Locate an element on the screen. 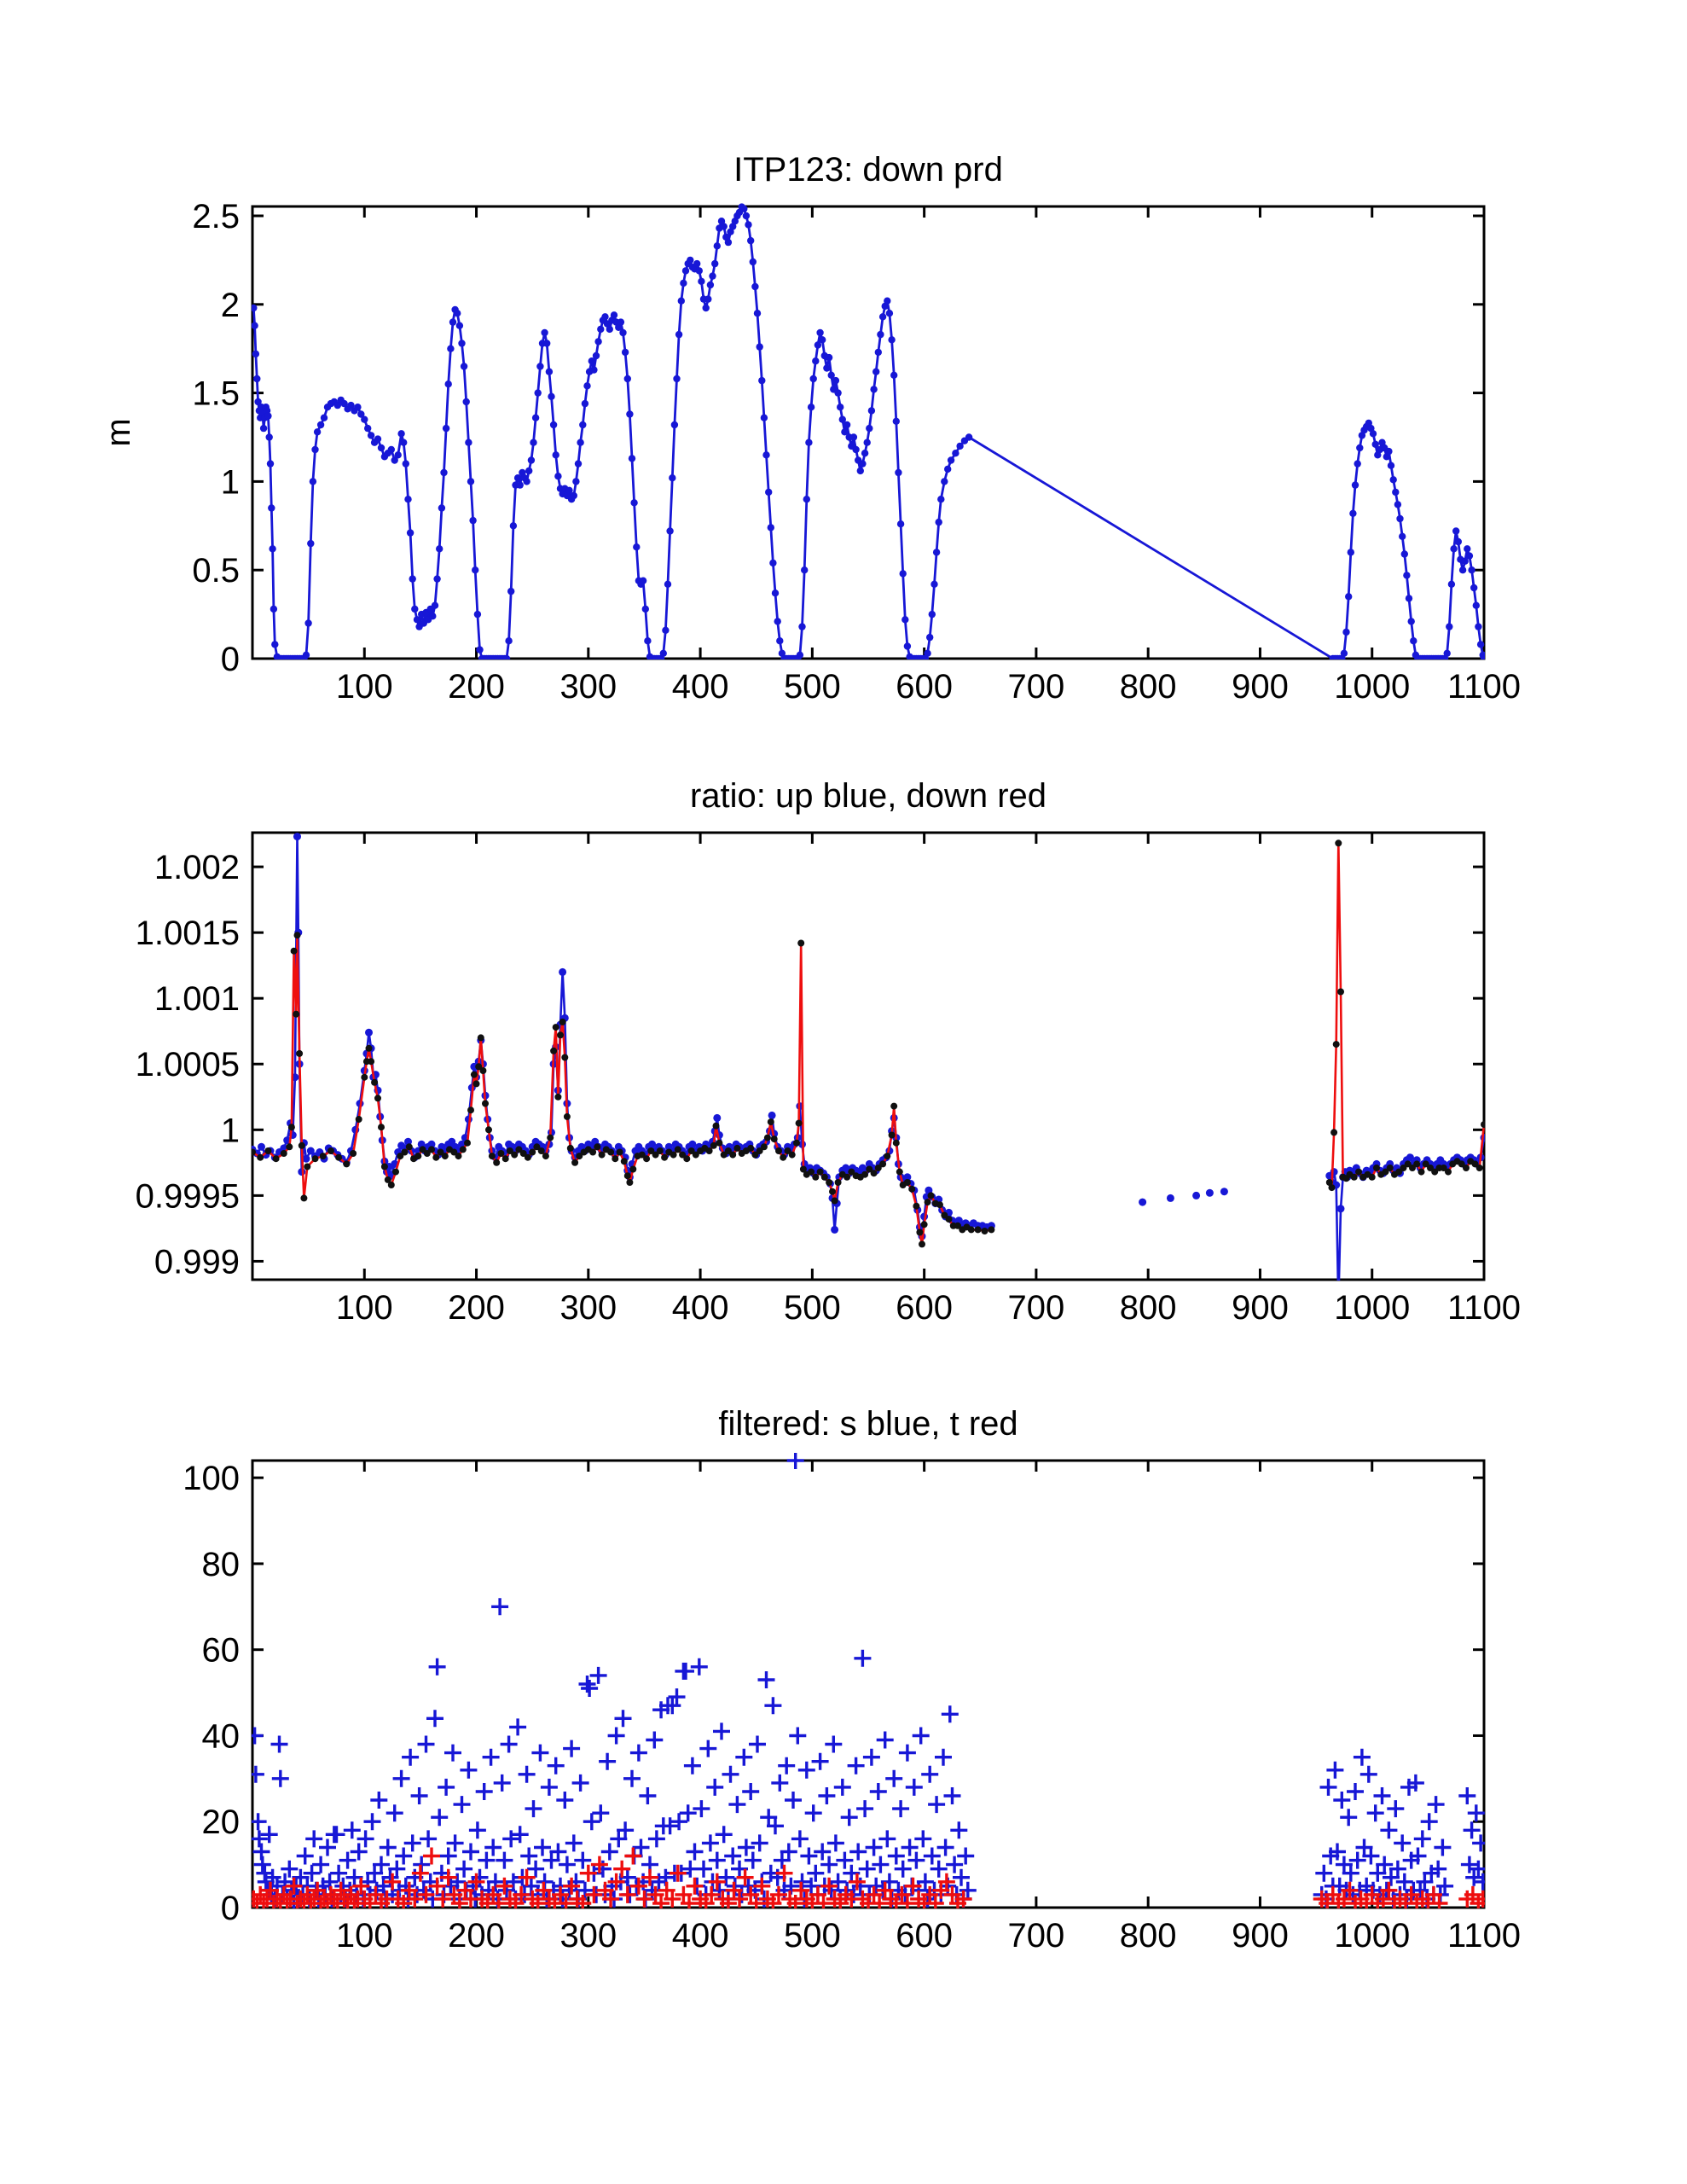  subplot-1-x-tick-label: 100 is located at coordinates (365, 687).